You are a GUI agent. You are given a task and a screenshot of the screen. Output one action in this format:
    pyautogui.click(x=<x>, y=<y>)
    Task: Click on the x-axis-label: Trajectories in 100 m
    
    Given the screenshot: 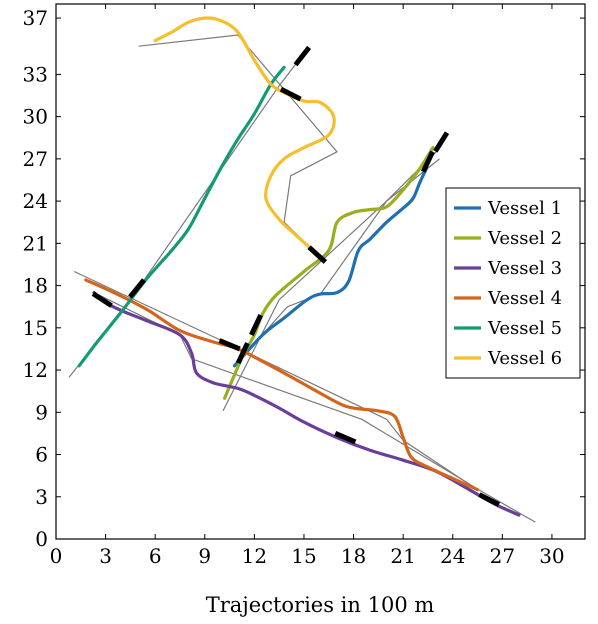 What is the action you would take?
    pyautogui.click(x=320, y=605)
    